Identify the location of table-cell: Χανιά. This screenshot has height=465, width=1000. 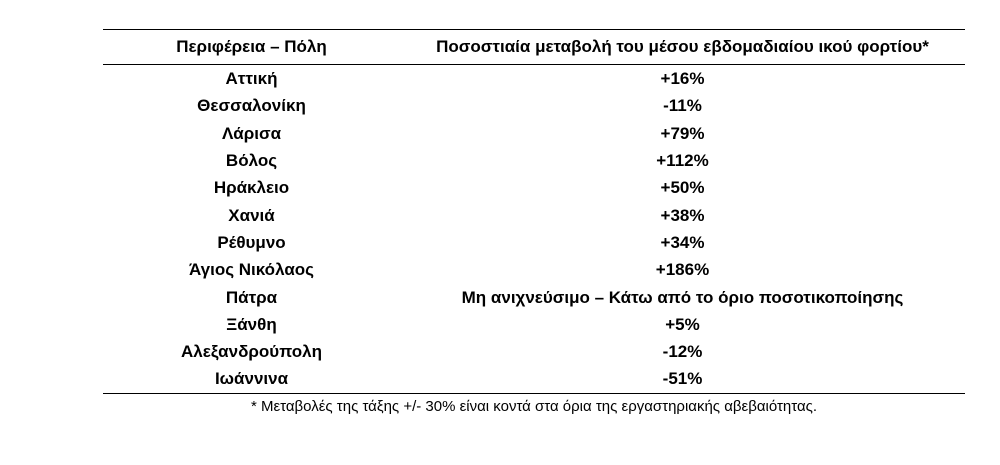
(251, 215).